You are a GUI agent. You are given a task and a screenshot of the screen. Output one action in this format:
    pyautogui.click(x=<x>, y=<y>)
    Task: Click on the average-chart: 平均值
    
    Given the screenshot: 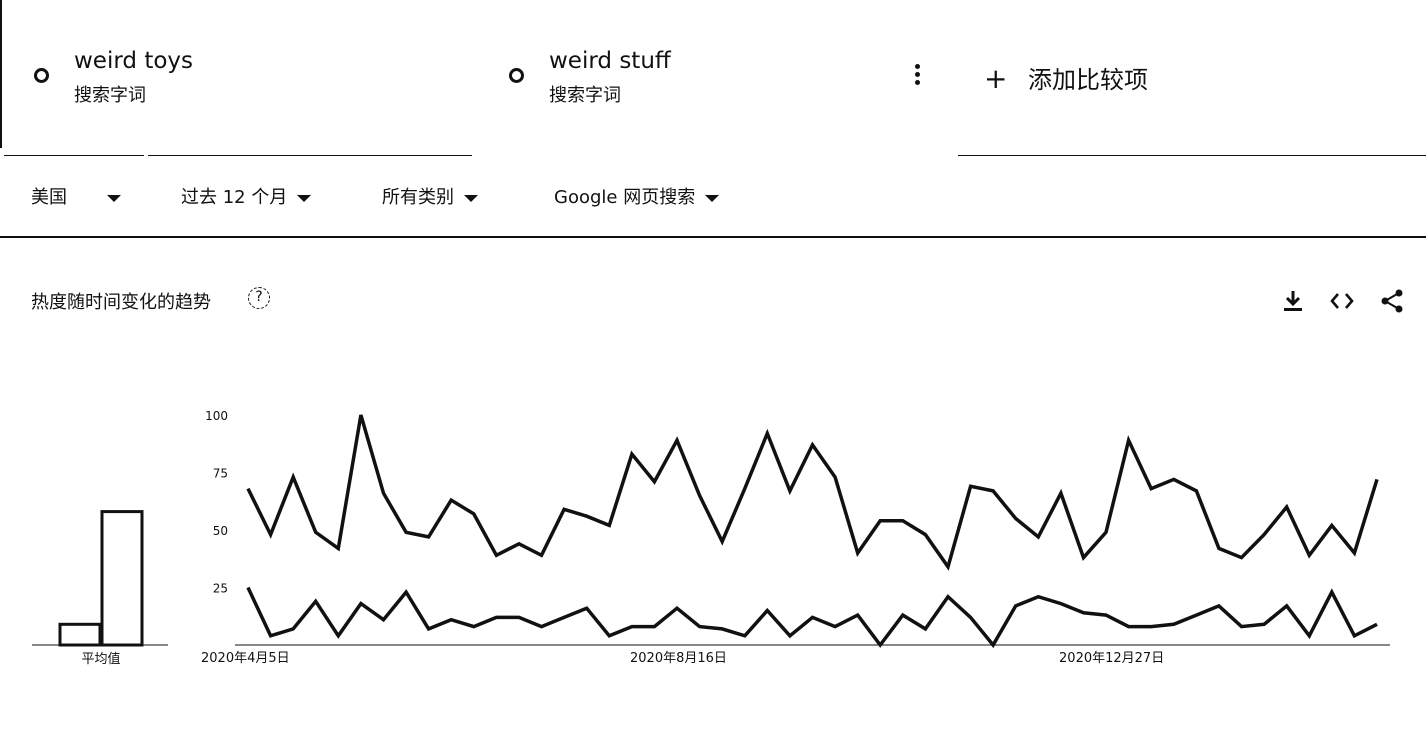 What is the action you would take?
    pyautogui.click(x=100, y=588)
    